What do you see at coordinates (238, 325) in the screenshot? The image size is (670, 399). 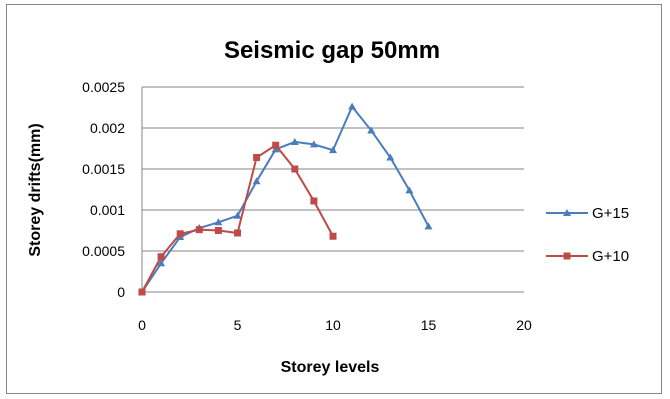 I see `x-tick-label: 5` at bounding box center [238, 325].